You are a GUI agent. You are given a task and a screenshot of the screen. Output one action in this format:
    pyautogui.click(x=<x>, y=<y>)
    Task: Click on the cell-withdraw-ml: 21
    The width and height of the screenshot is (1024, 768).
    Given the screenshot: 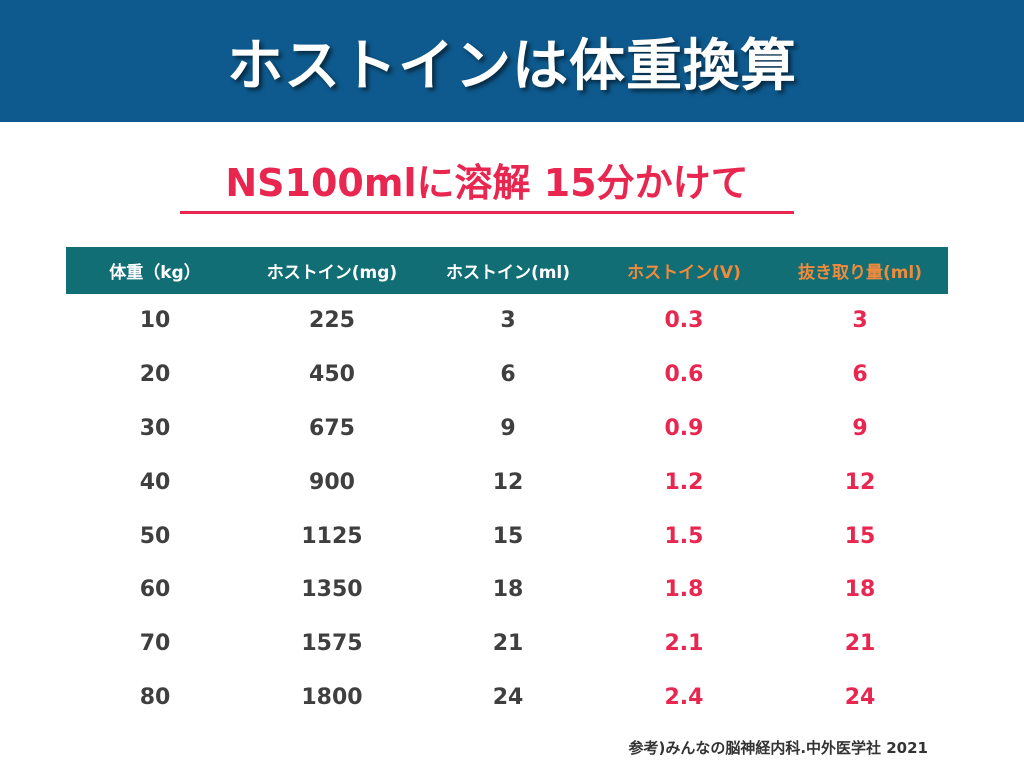 What is the action you would take?
    pyautogui.click(x=860, y=644)
    